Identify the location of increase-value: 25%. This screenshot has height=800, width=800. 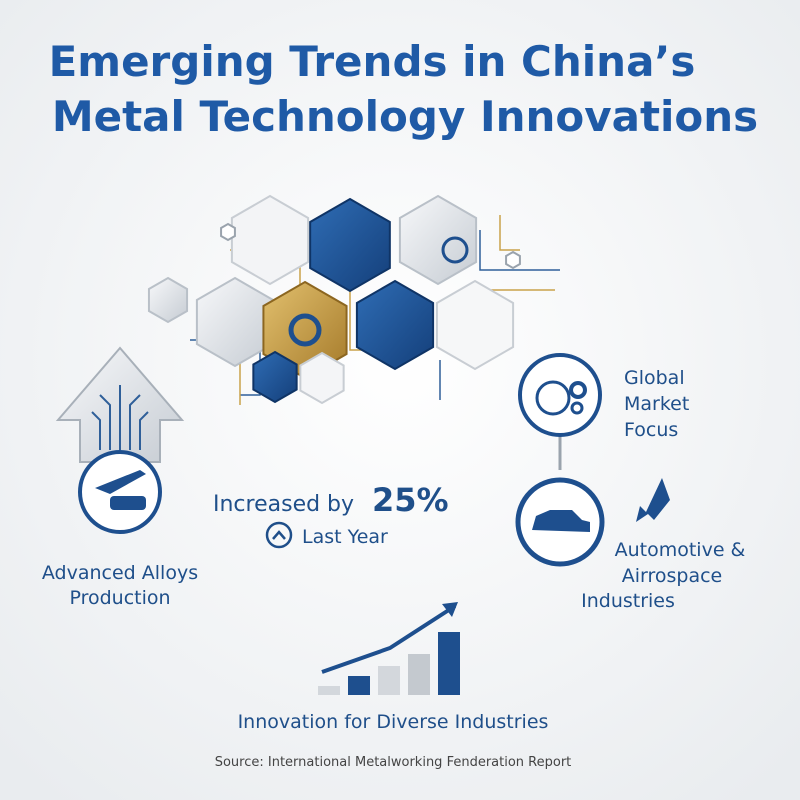
(410, 500).